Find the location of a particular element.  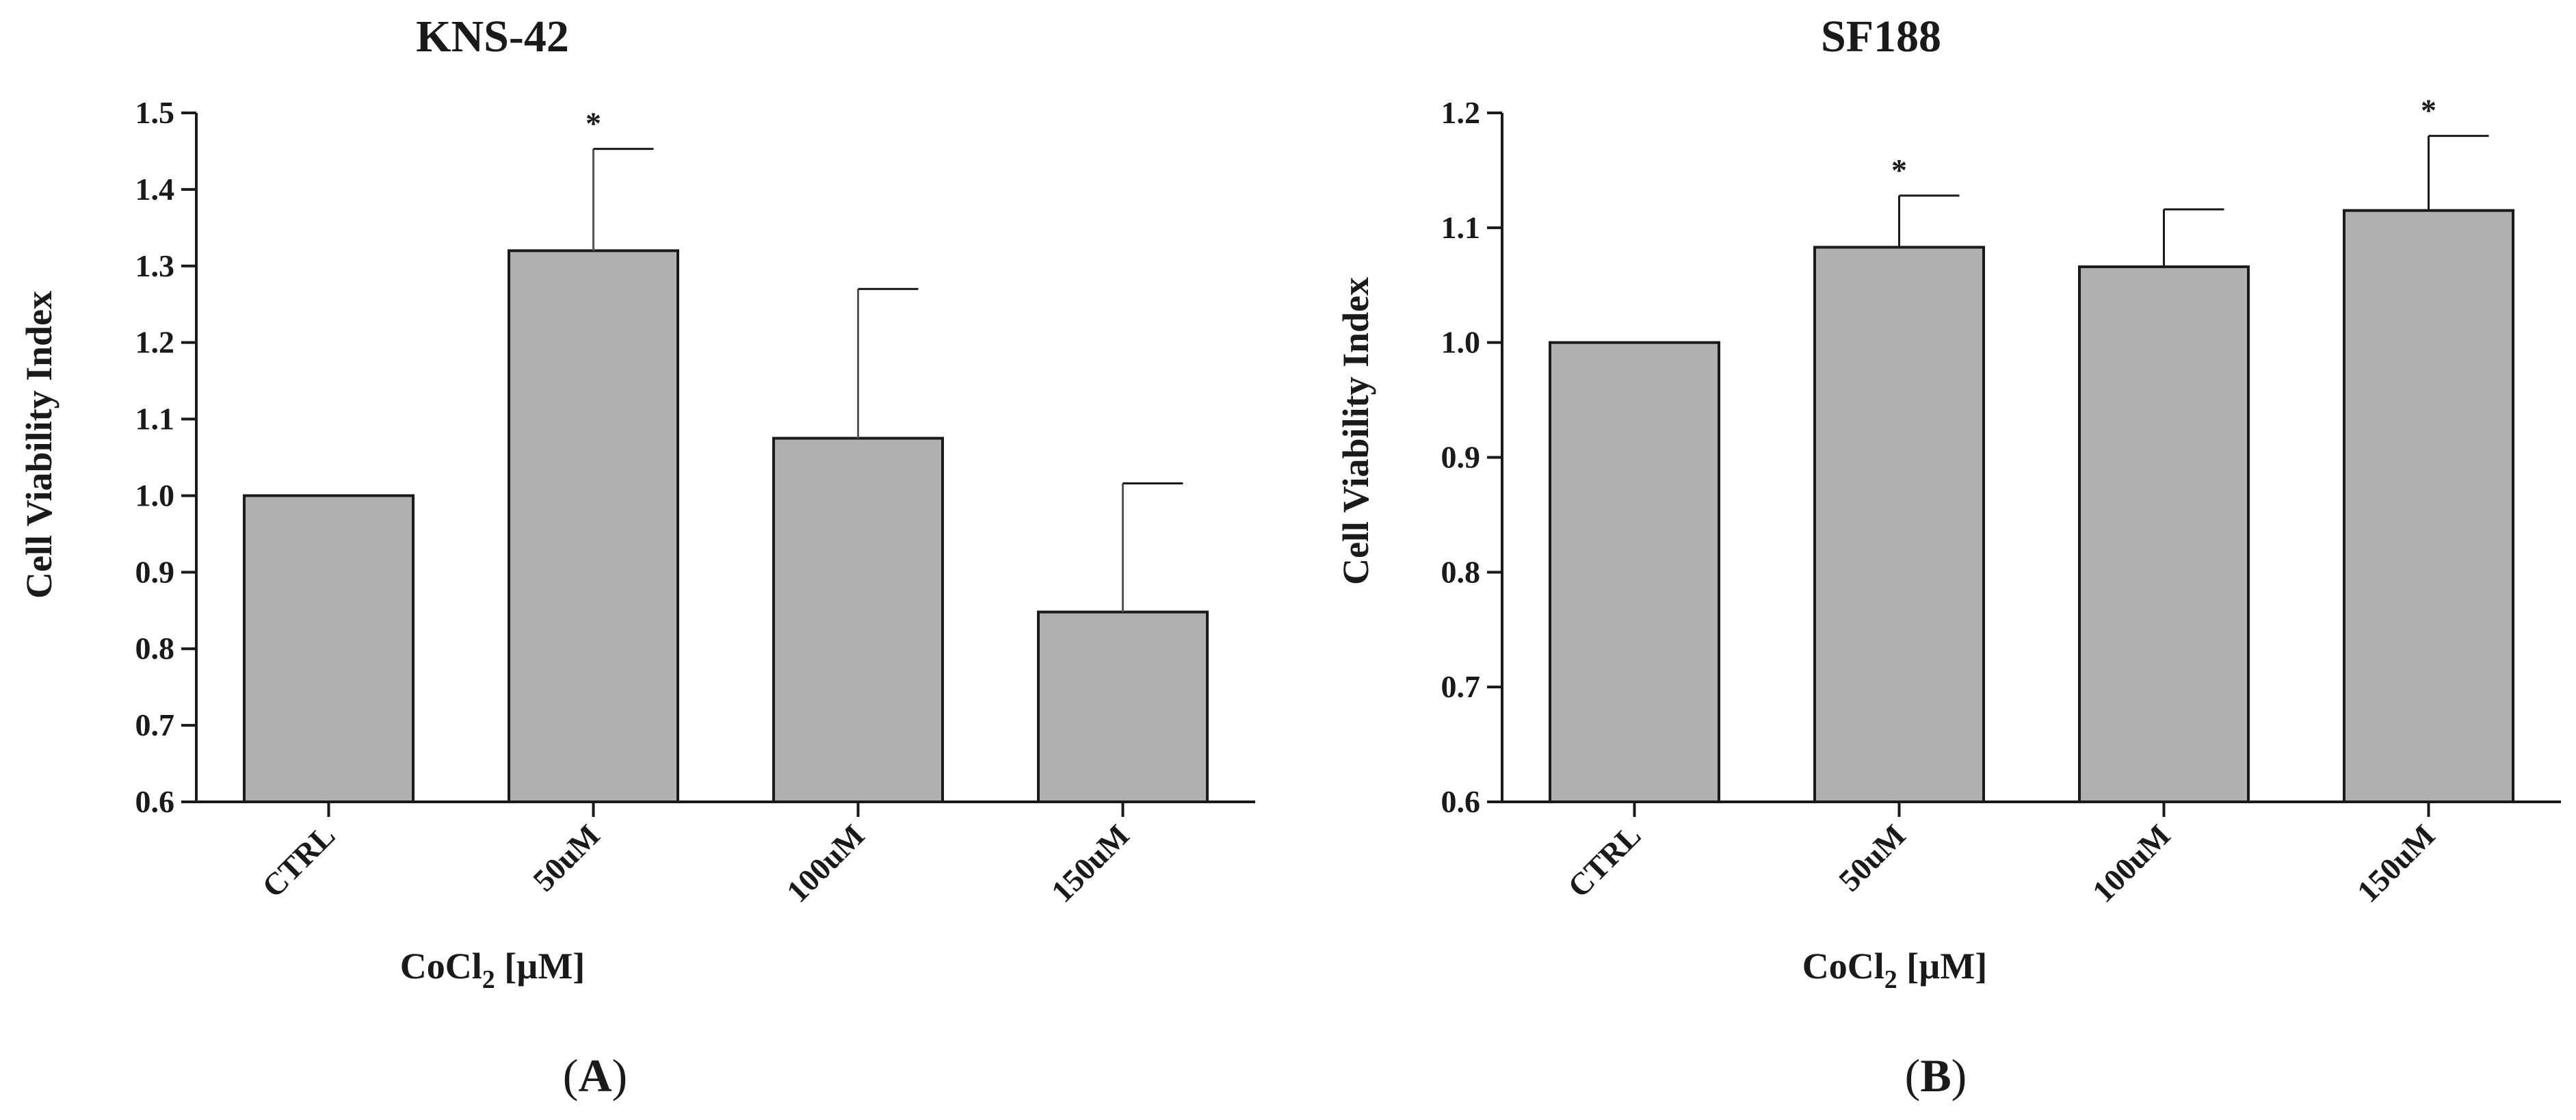

chart-title: KNS-42 is located at coordinates (492, 37).